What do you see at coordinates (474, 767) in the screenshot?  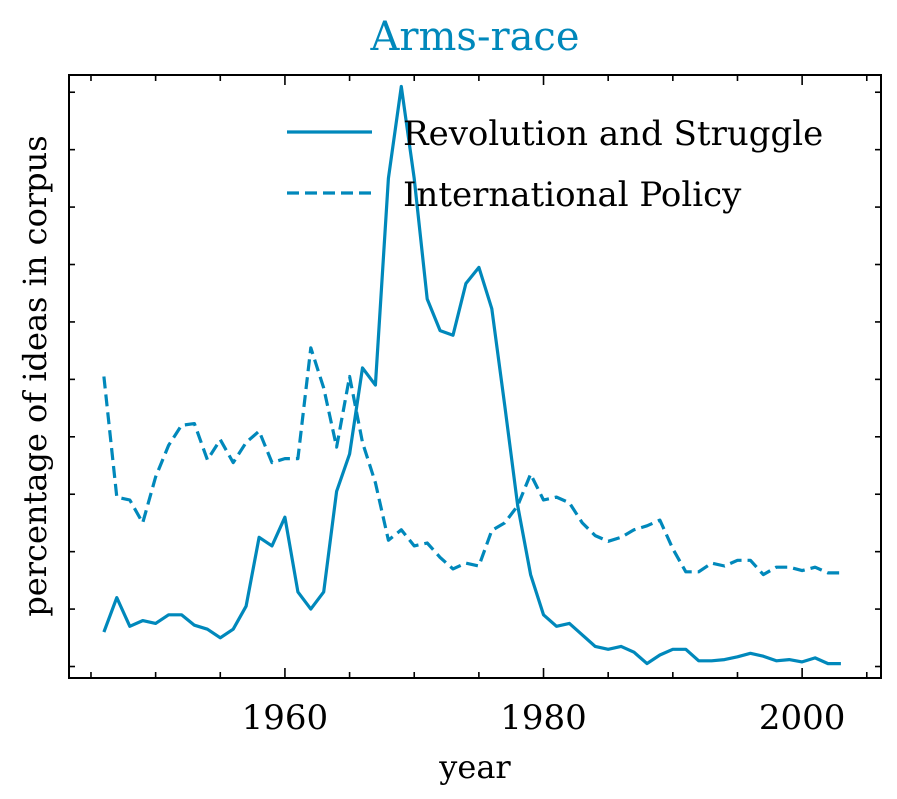 I see `x-axis-label: year` at bounding box center [474, 767].